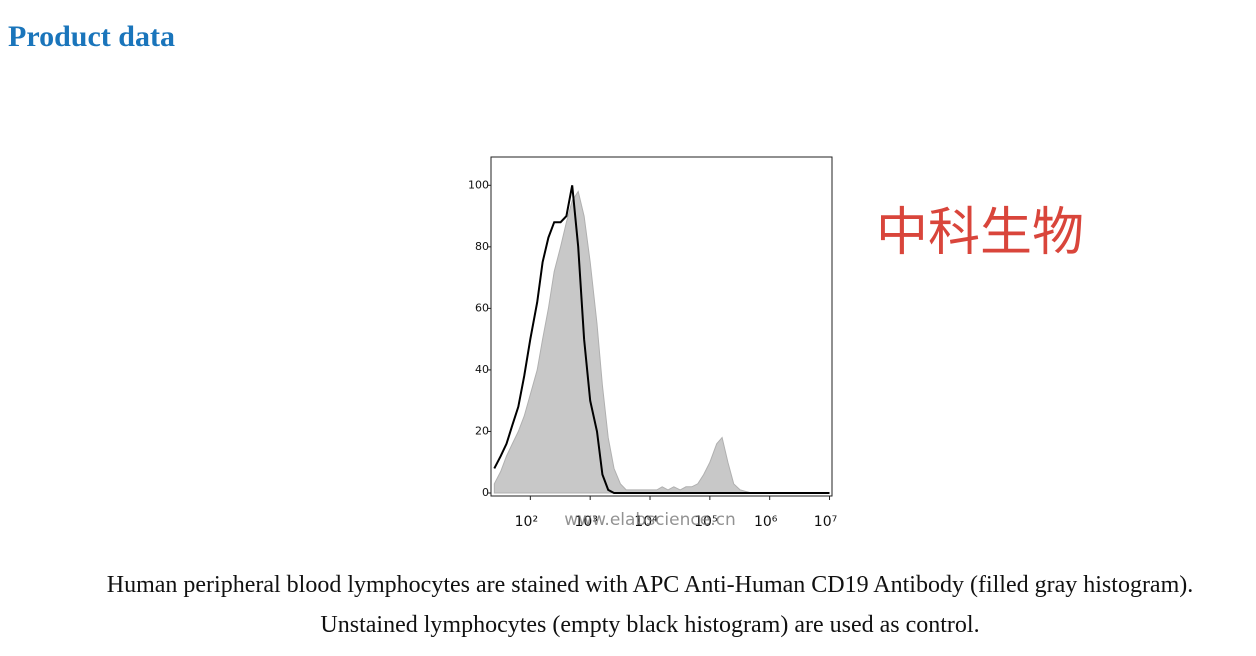 The height and width of the screenshot is (656, 1256). I want to click on x-tick-label: 10⁵, so click(705, 522).